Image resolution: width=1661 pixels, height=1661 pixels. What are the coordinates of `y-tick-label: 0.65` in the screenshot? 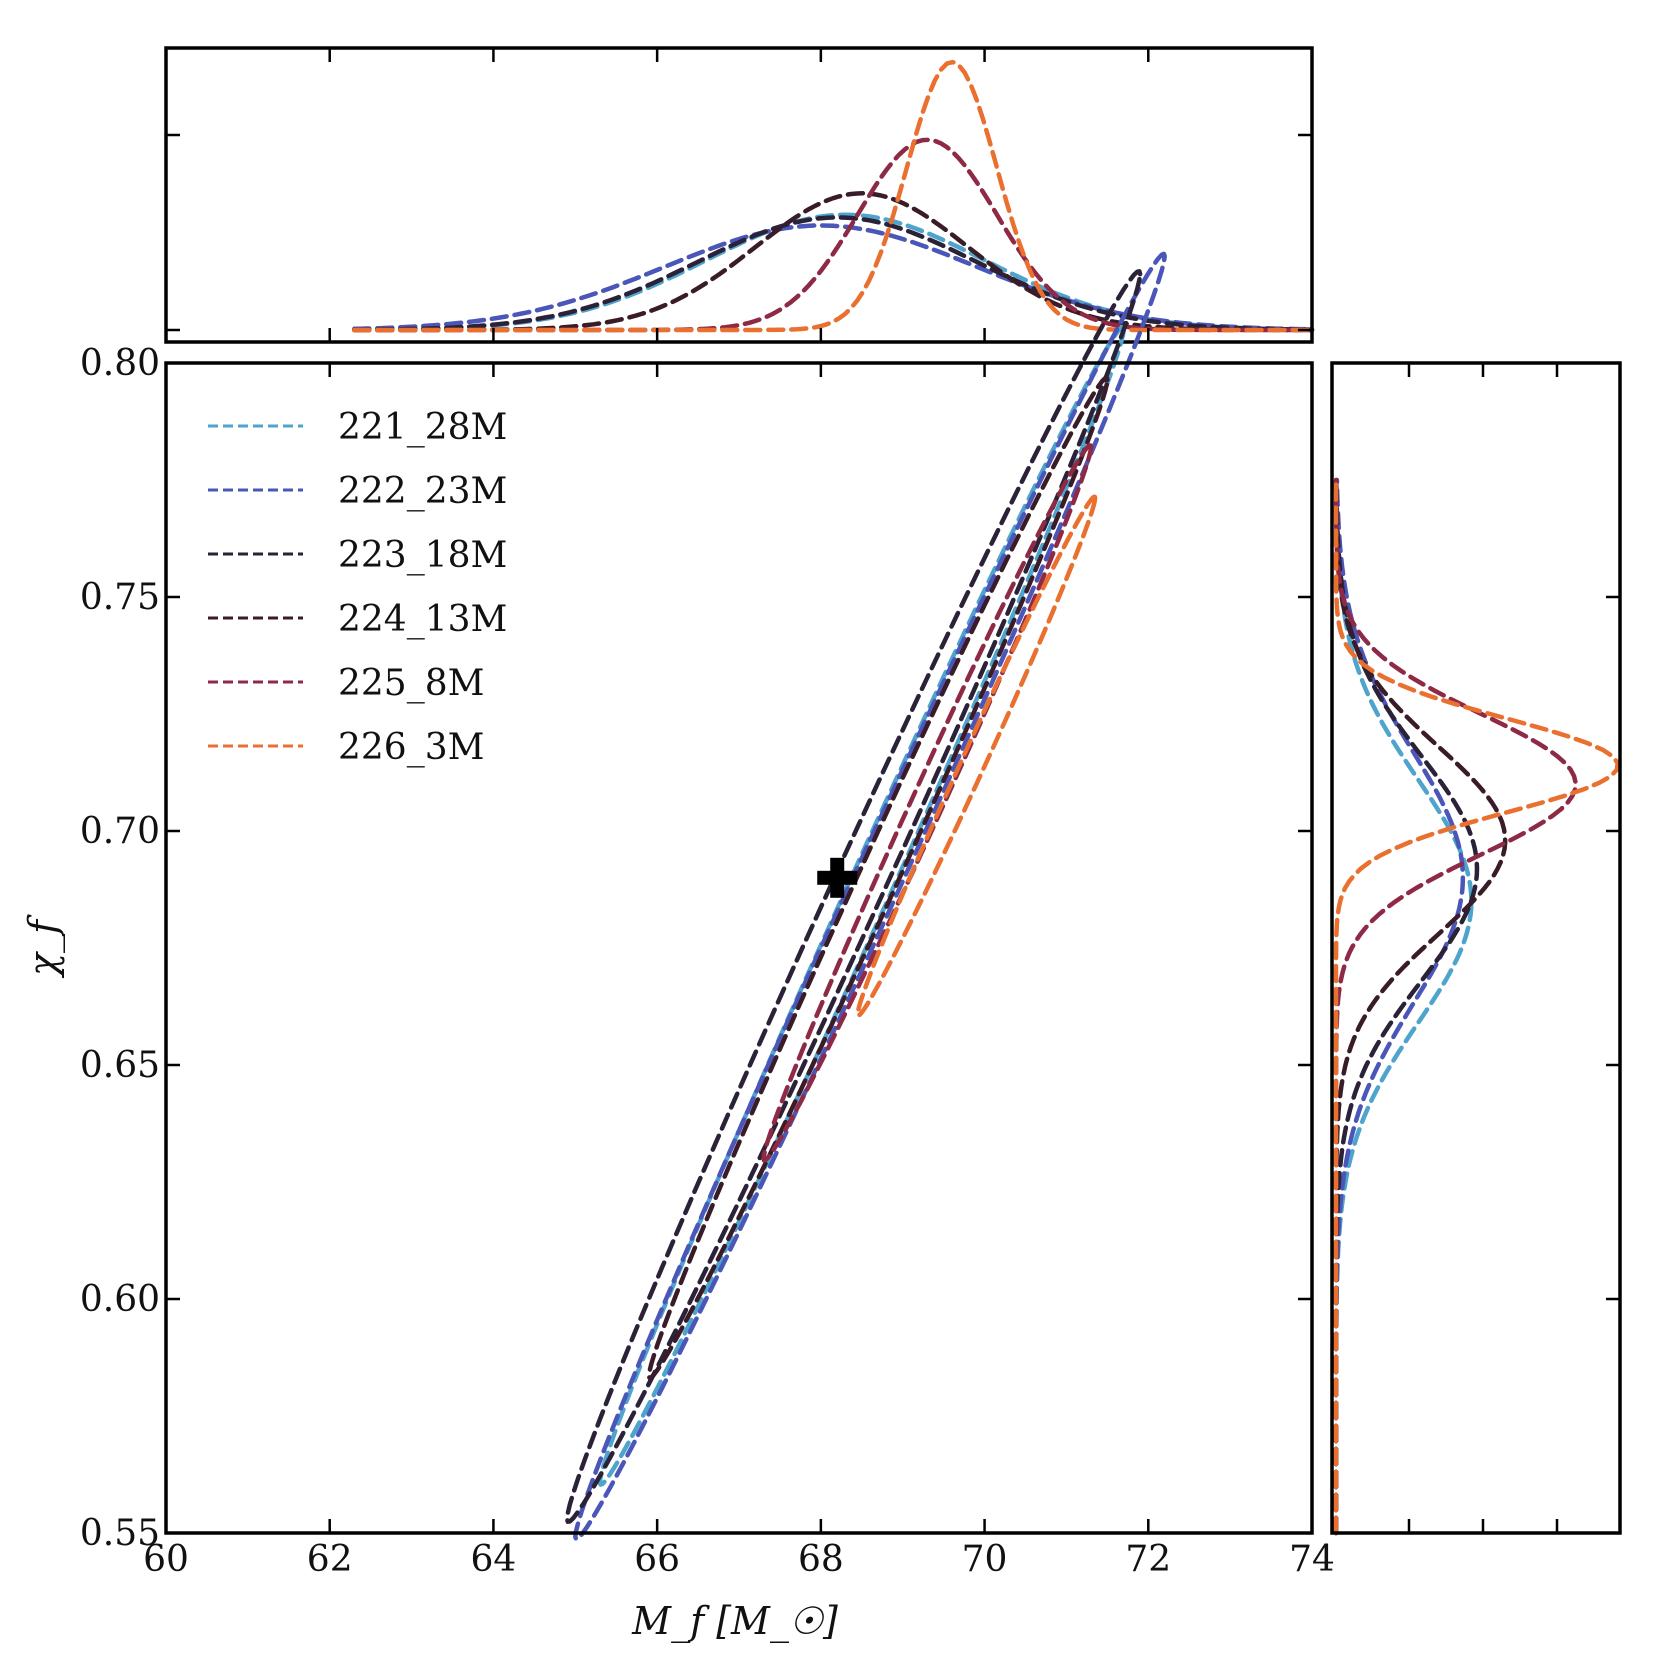 It's located at (120, 1065).